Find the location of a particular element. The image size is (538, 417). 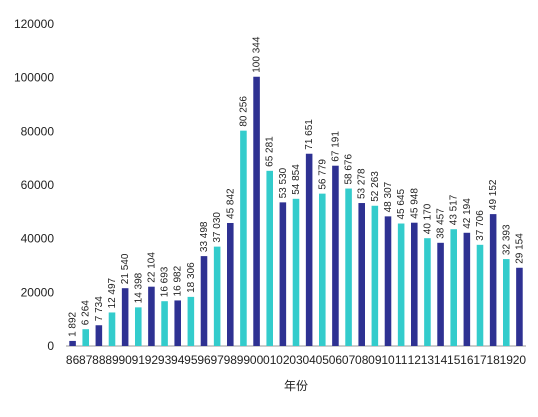

data-label: 42 194 is located at coordinates (467, 213).